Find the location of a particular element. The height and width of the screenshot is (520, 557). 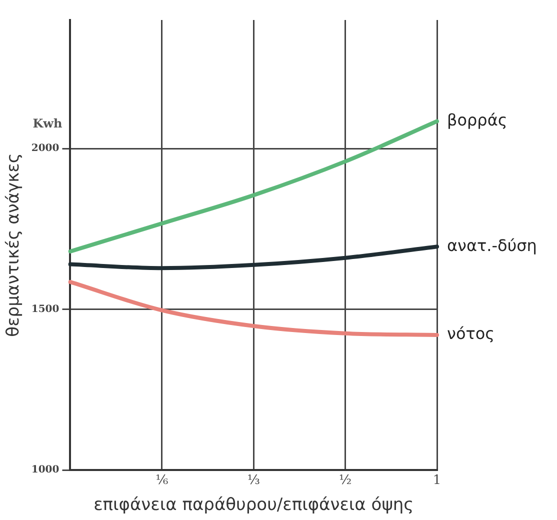

y-tick-label: 1000 is located at coordinates (45, 470).